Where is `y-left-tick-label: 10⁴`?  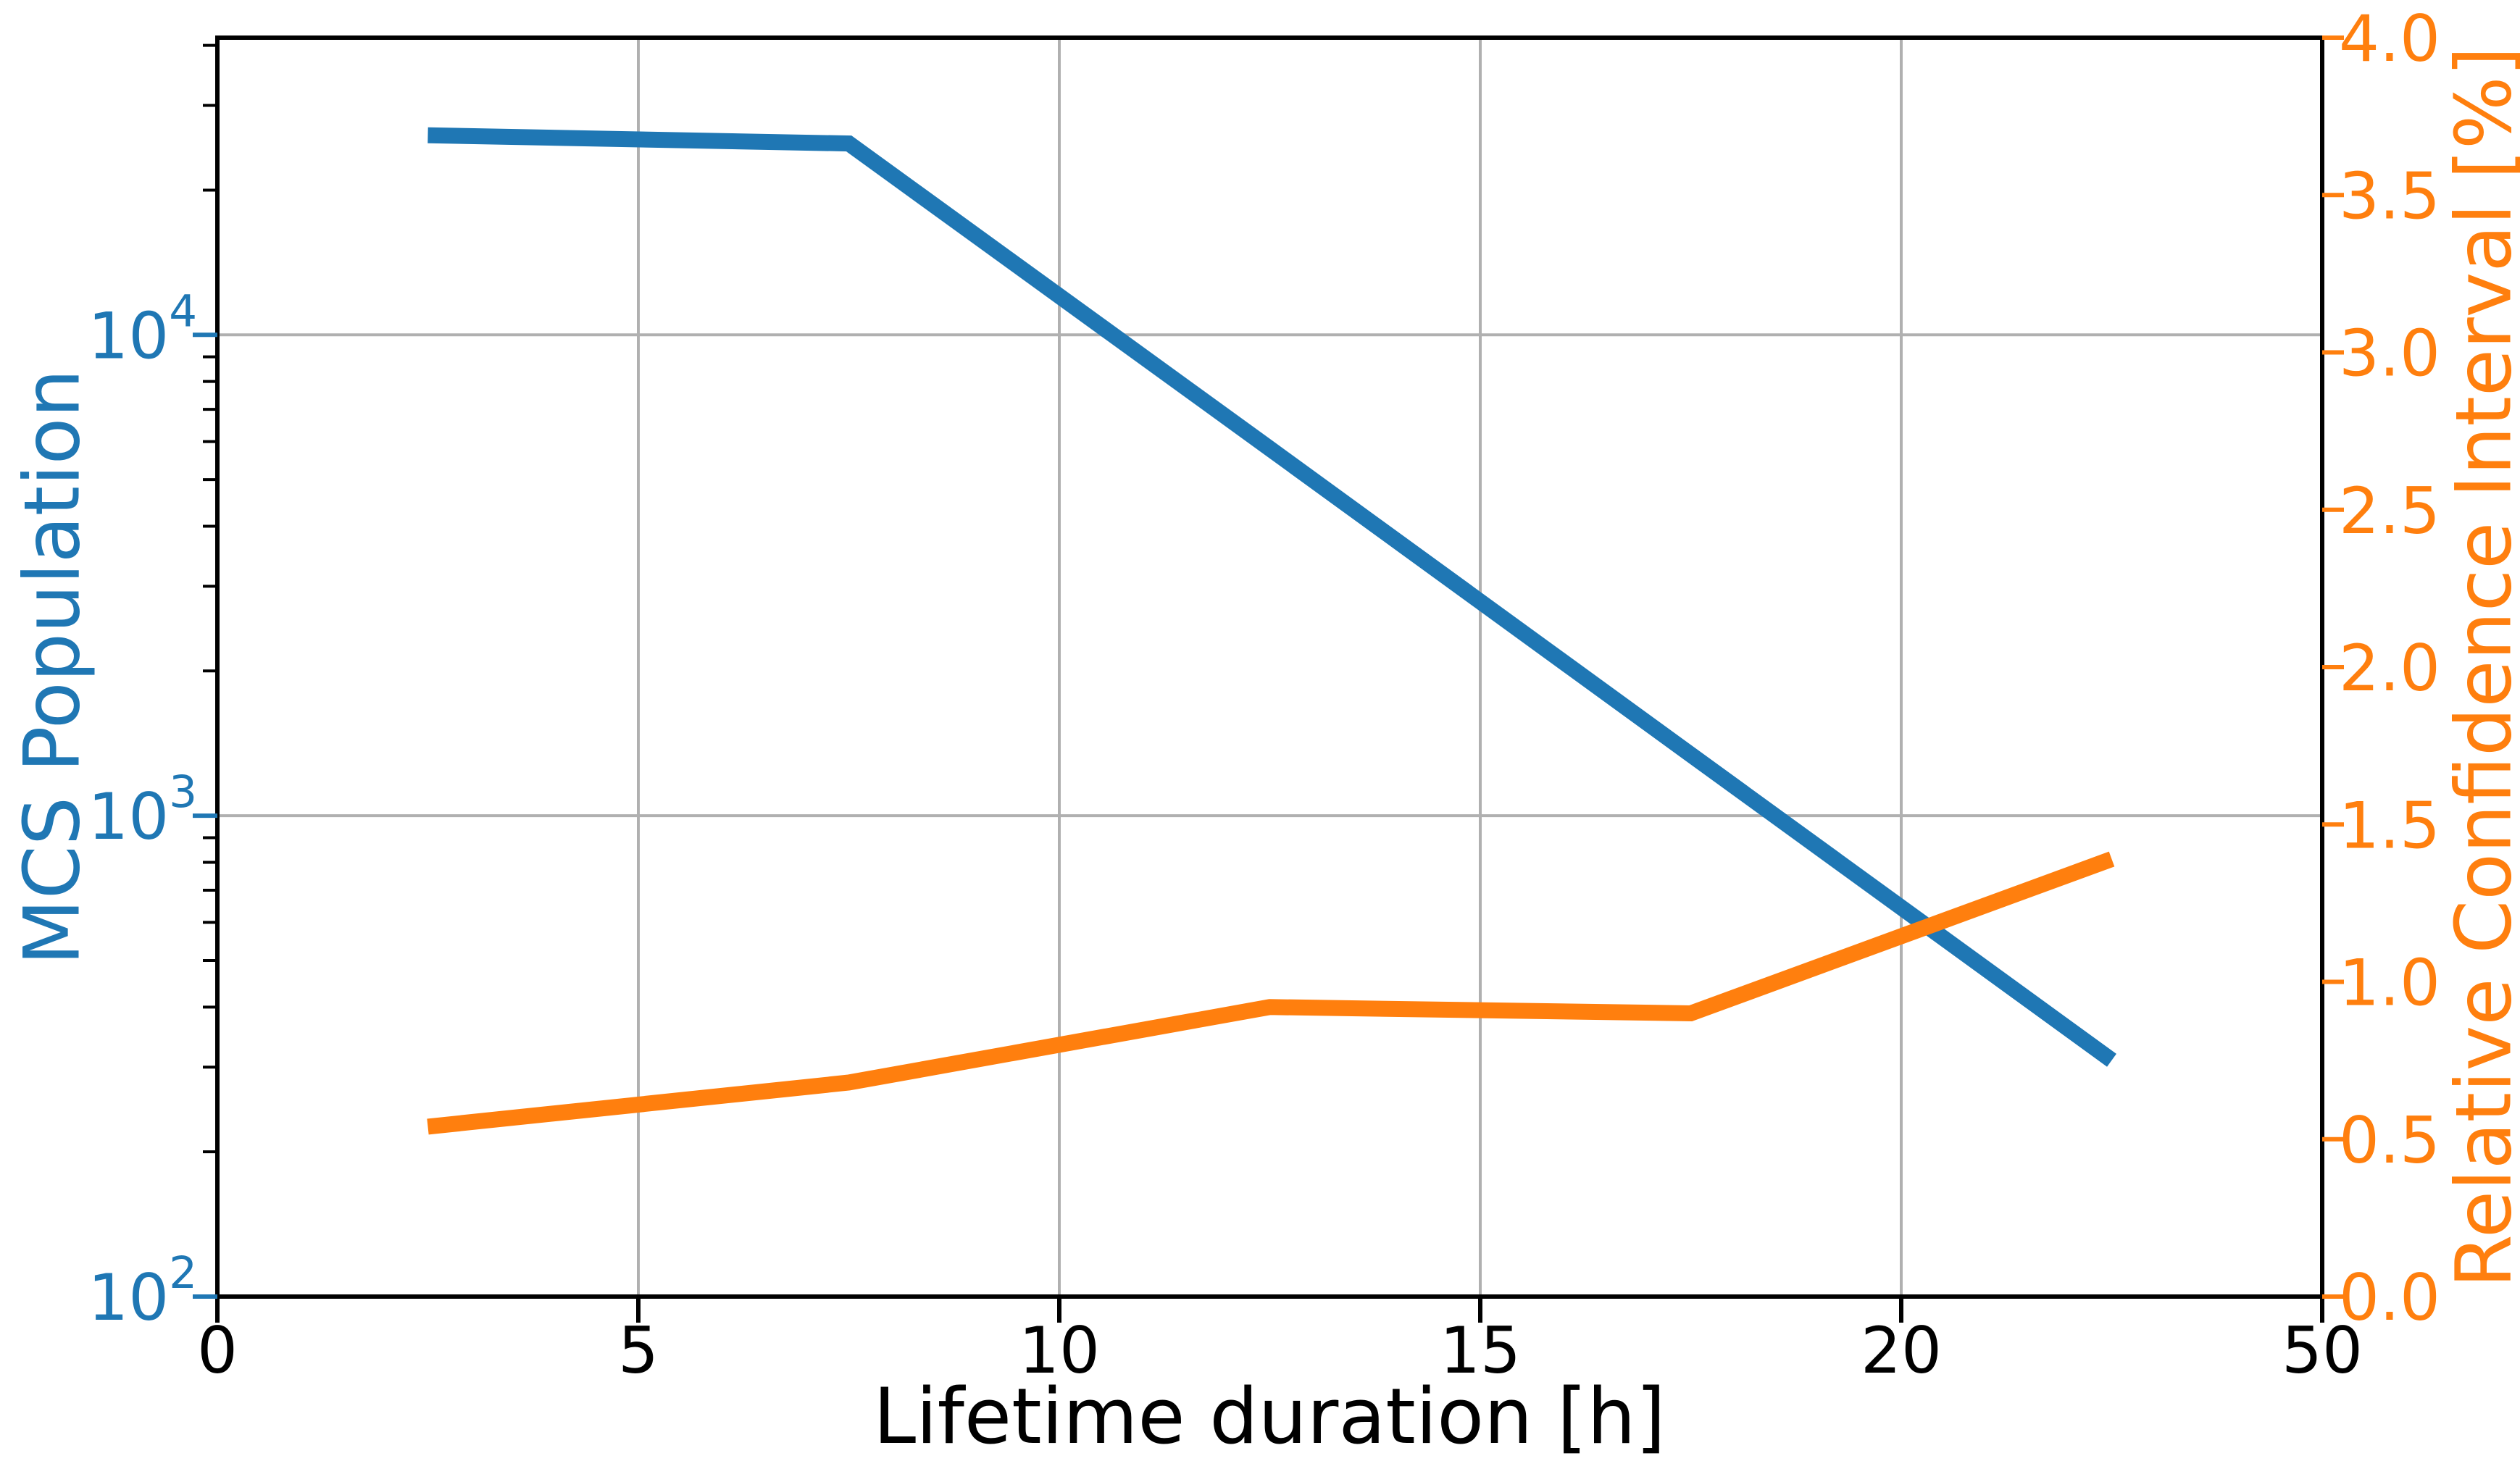
y-left-tick-label: 10⁴ is located at coordinates (142, 329).